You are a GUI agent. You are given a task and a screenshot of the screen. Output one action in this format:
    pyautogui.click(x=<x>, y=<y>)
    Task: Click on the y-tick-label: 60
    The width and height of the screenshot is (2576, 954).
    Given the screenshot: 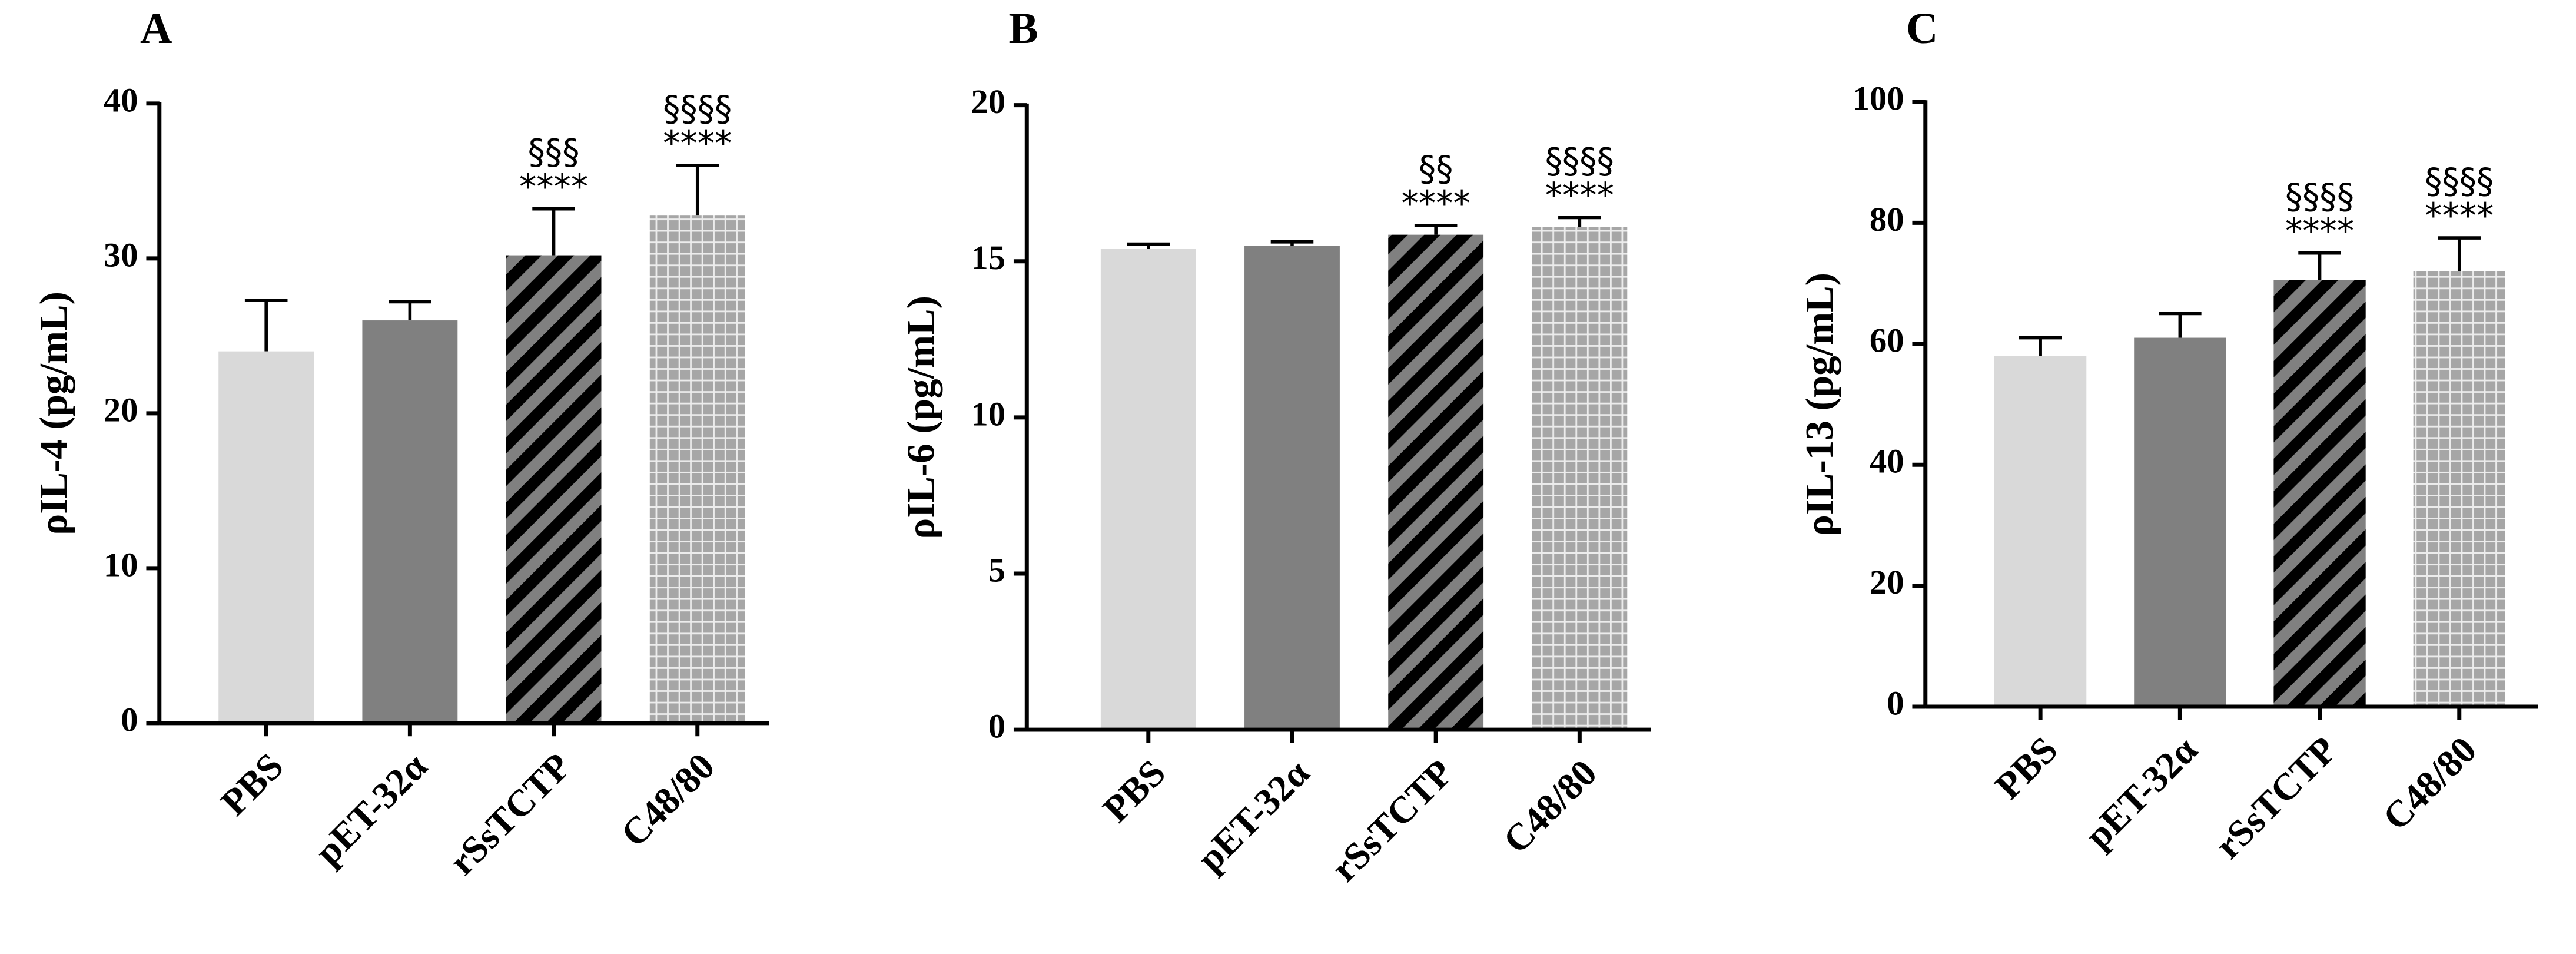 What is the action you would take?
    pyautogui.click(x=1887, y=340)
    